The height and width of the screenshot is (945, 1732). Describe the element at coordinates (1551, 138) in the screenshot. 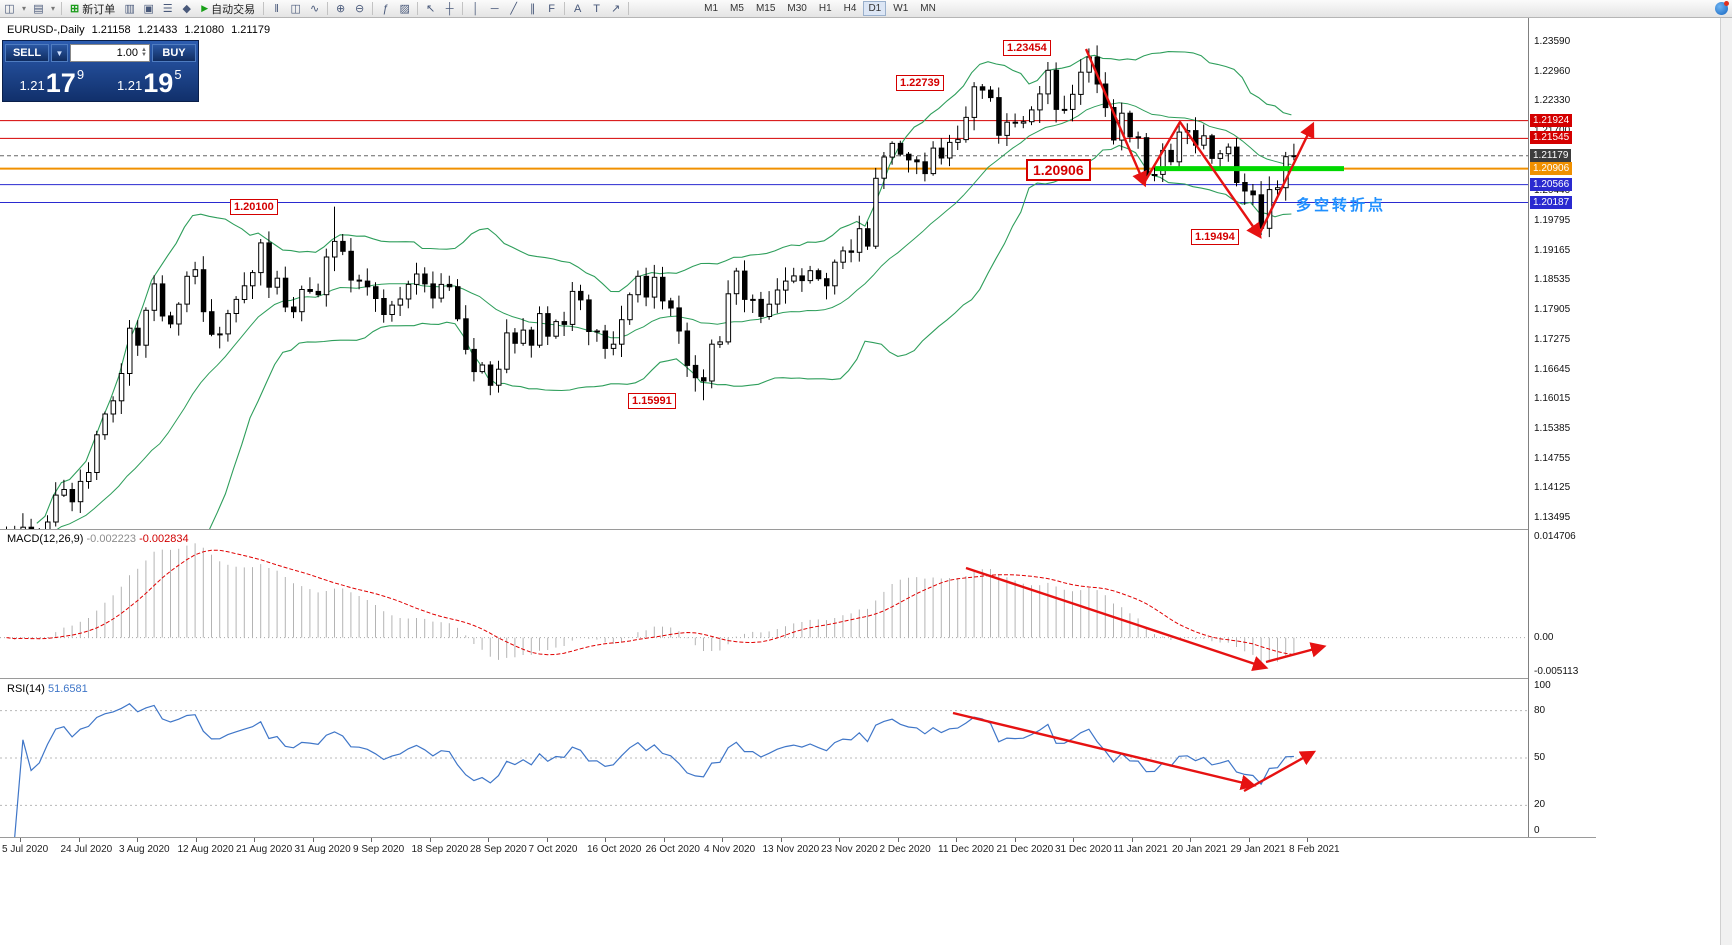

I see `price-axis-flag: 1.21545` at that location.